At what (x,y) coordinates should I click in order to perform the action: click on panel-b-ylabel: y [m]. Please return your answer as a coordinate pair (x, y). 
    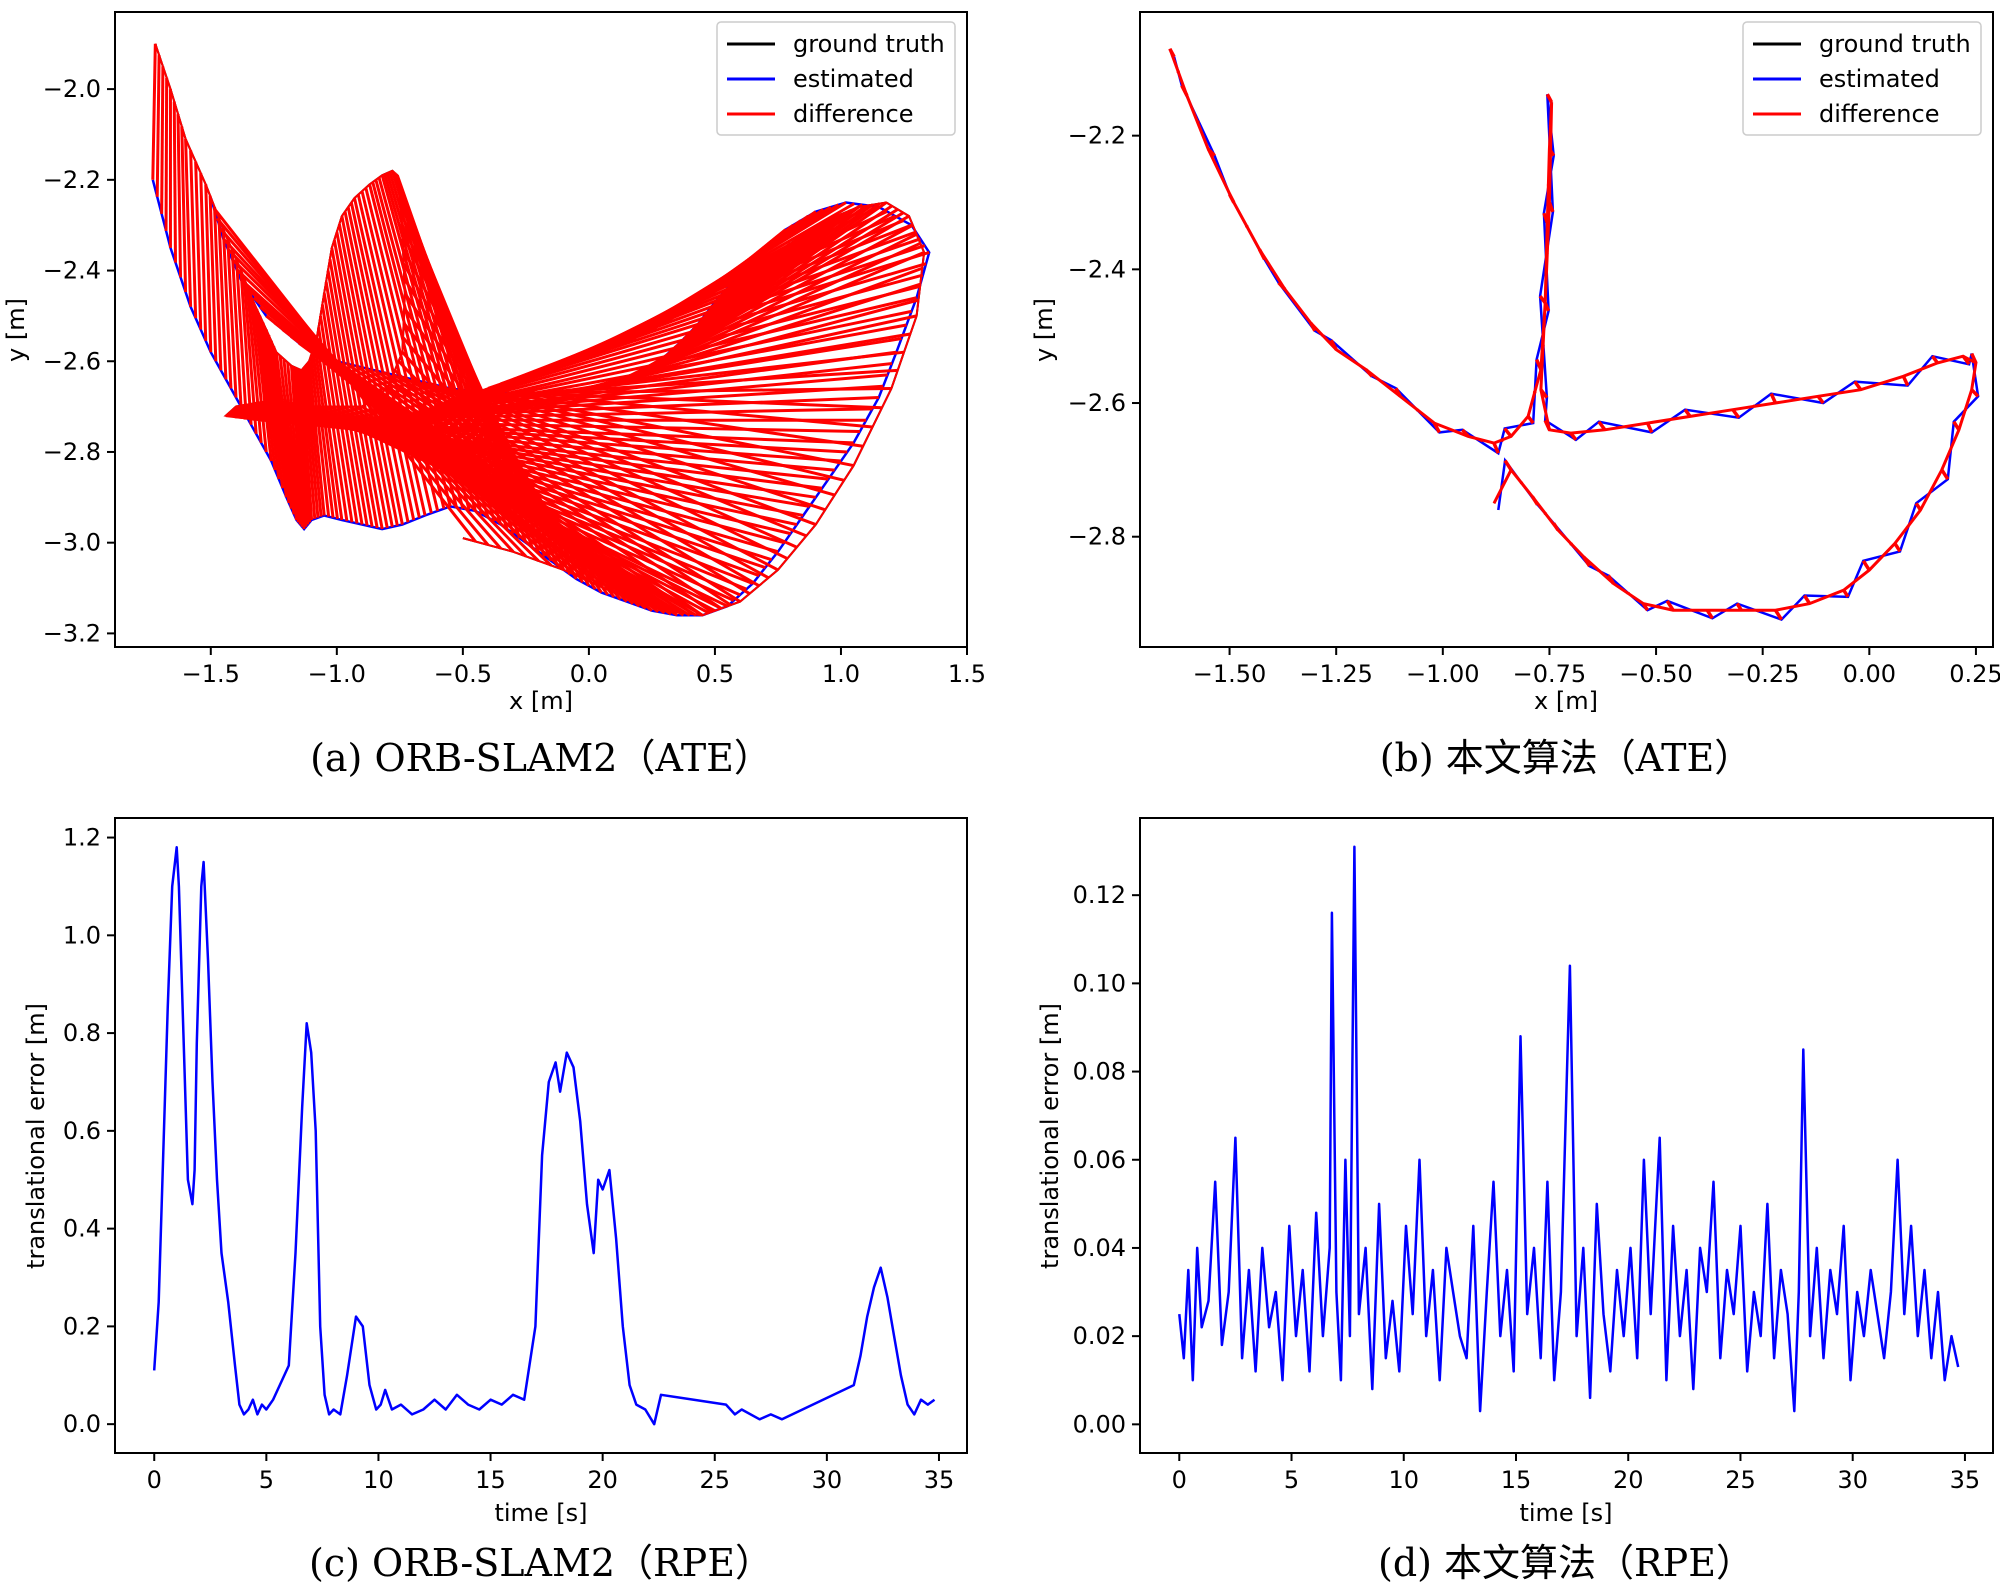
    Looking at the image, I should click on (1044, 330).